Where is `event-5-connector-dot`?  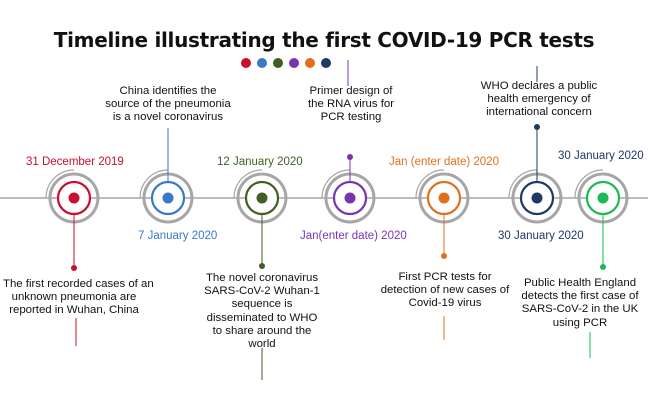
event-5-connector-dot is located at coordinates (444, 256).